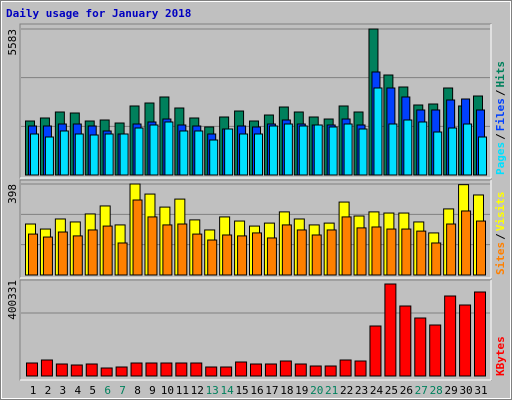  Describe the element at coordinates (228, 390) in the screenshot. I see `x-tick-label: 14` at that location.